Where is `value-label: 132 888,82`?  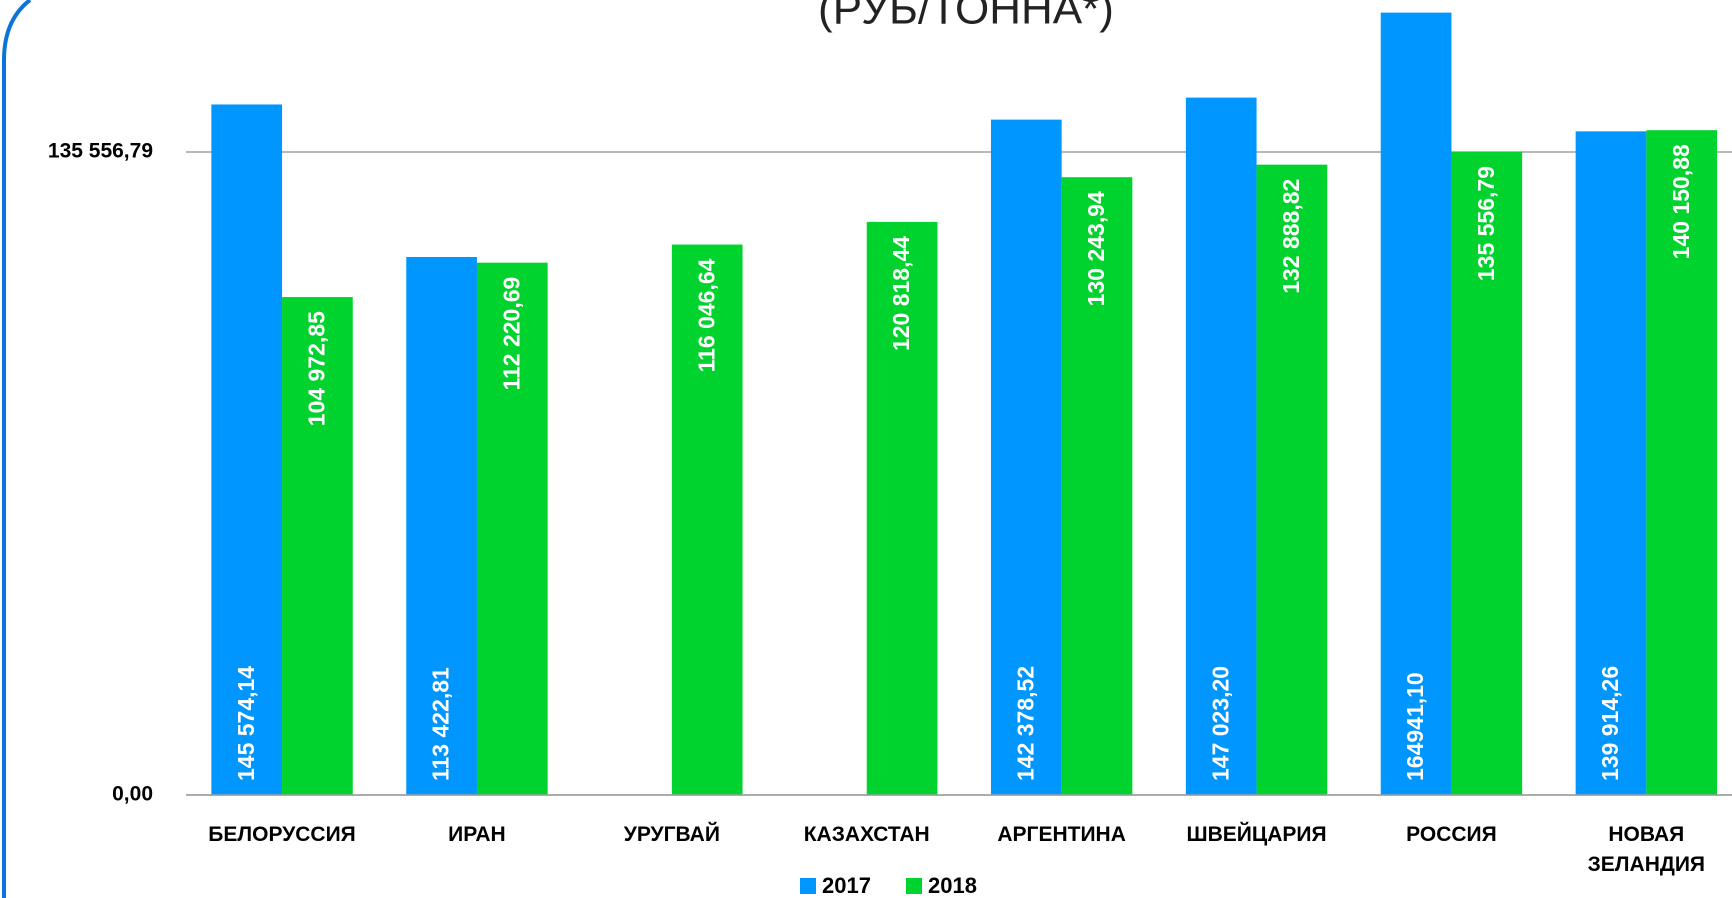
value-label: 132 888,82 is located at coordinates (1291, 236).